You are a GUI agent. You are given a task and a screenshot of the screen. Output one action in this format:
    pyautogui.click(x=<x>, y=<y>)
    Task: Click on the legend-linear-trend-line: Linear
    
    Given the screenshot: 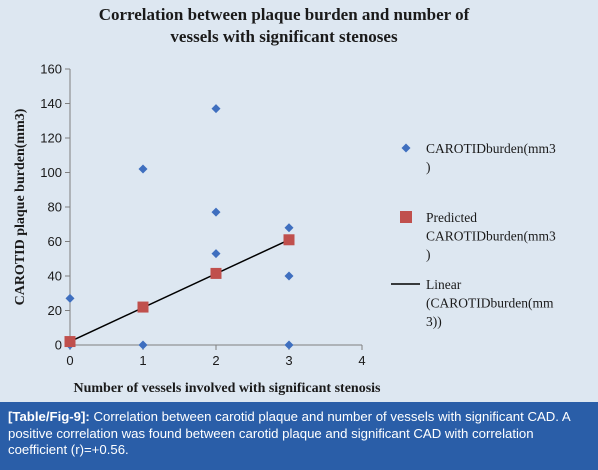 What is the action you would take?
    pyautogui.click(x=444, y=284)
    